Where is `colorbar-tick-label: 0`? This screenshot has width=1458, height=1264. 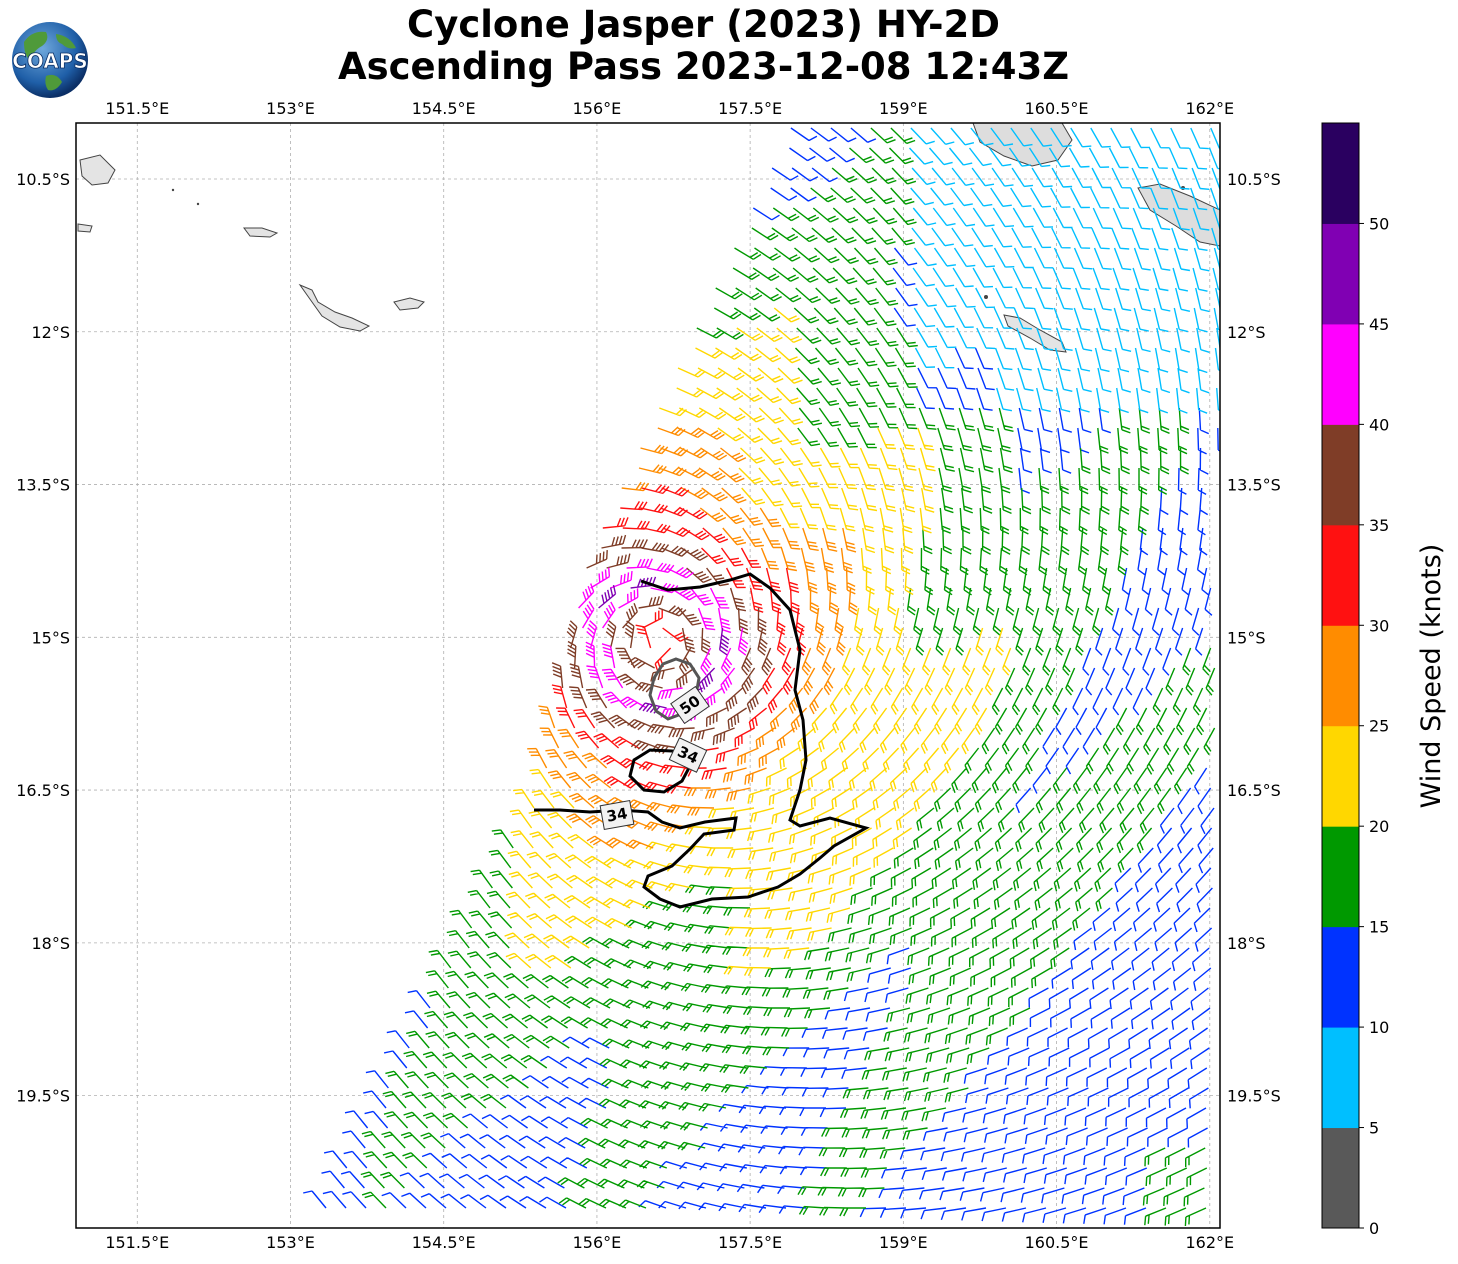 colorbar-tick-label: 0 is located at coordinates (1374, 1228).